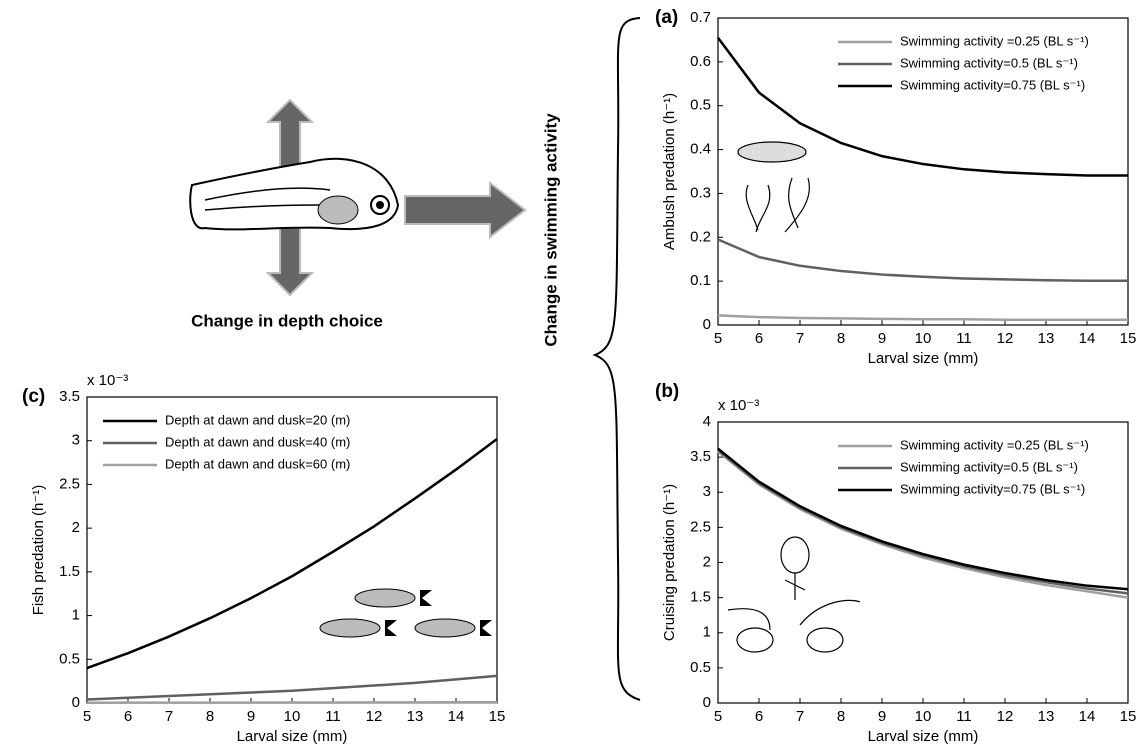  I want to click on y-tick-label: 2.5, so click(700, 526).